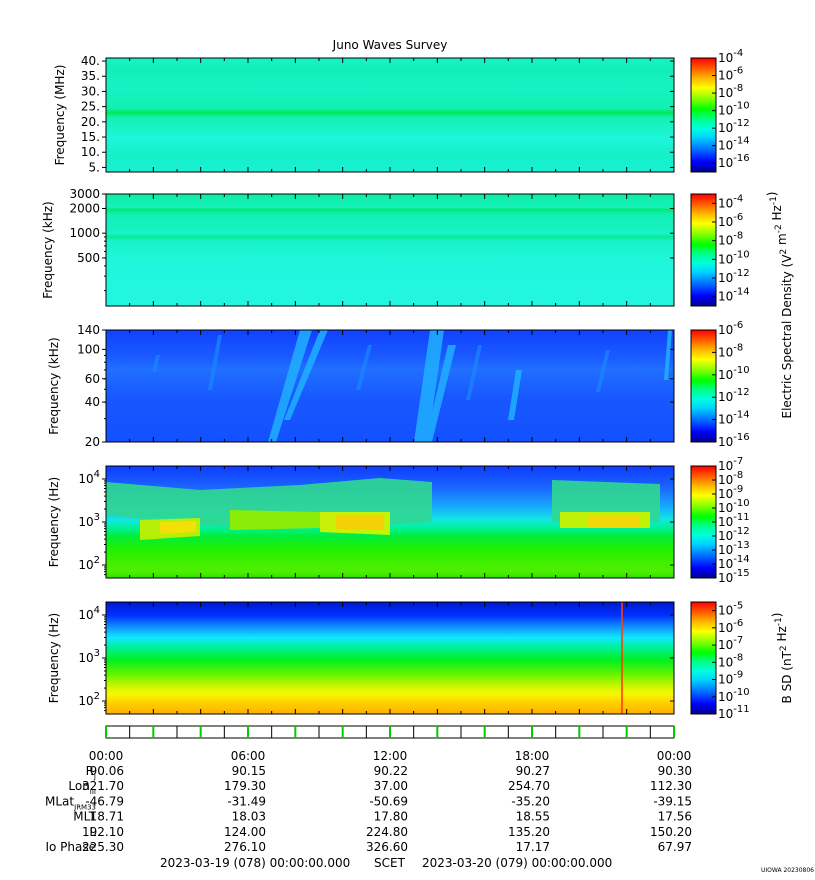  What do you see at coordinates (245, 832) in the screenshot?
I see `ephemeris-value: 124.00` at bounding box center [245, 832].